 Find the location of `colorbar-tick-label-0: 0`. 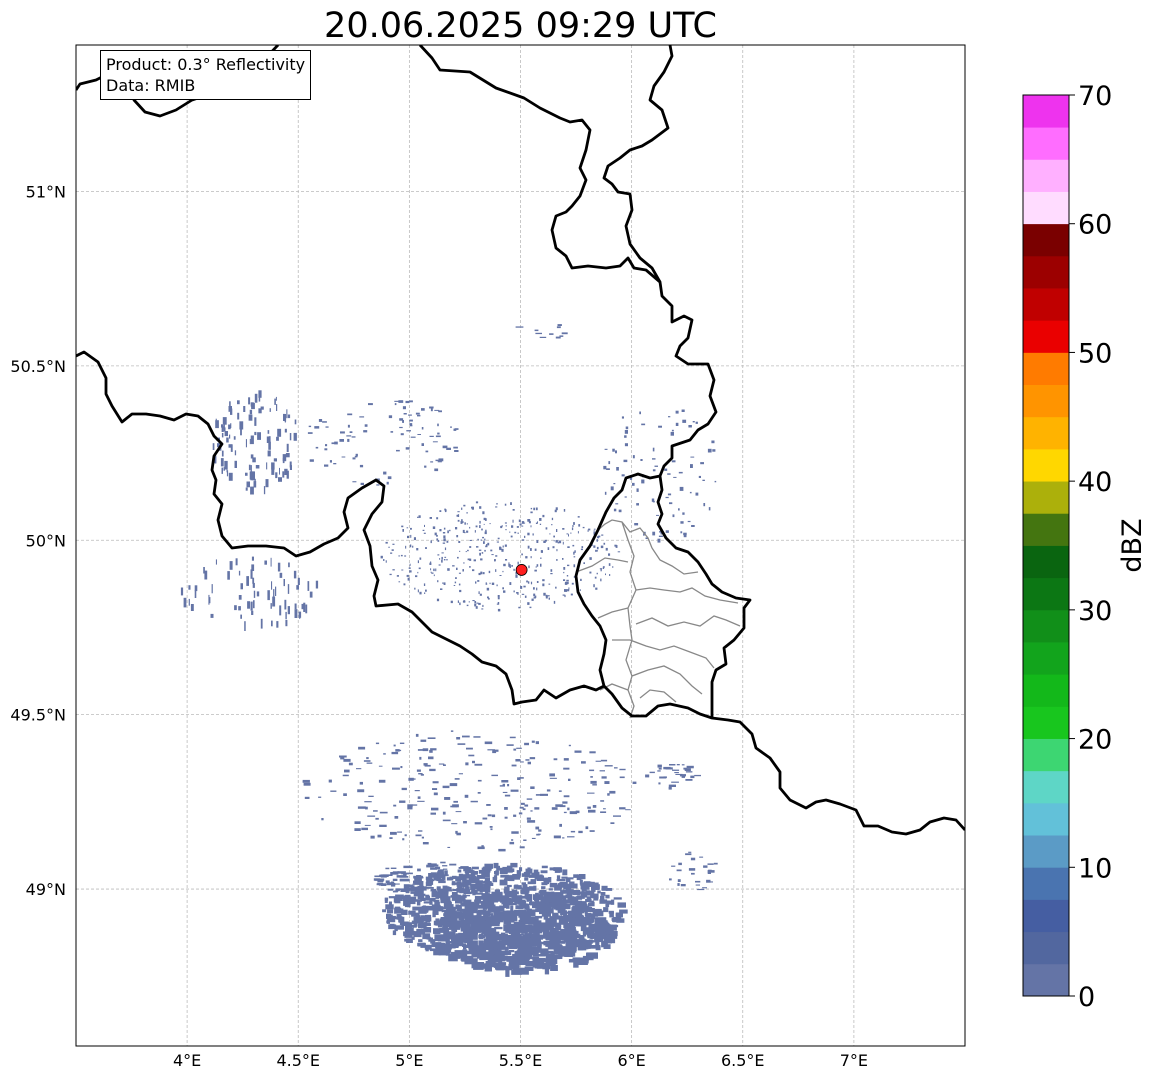

colorbar-tick-label-0: 0 is located at coordinates (1086, 997).